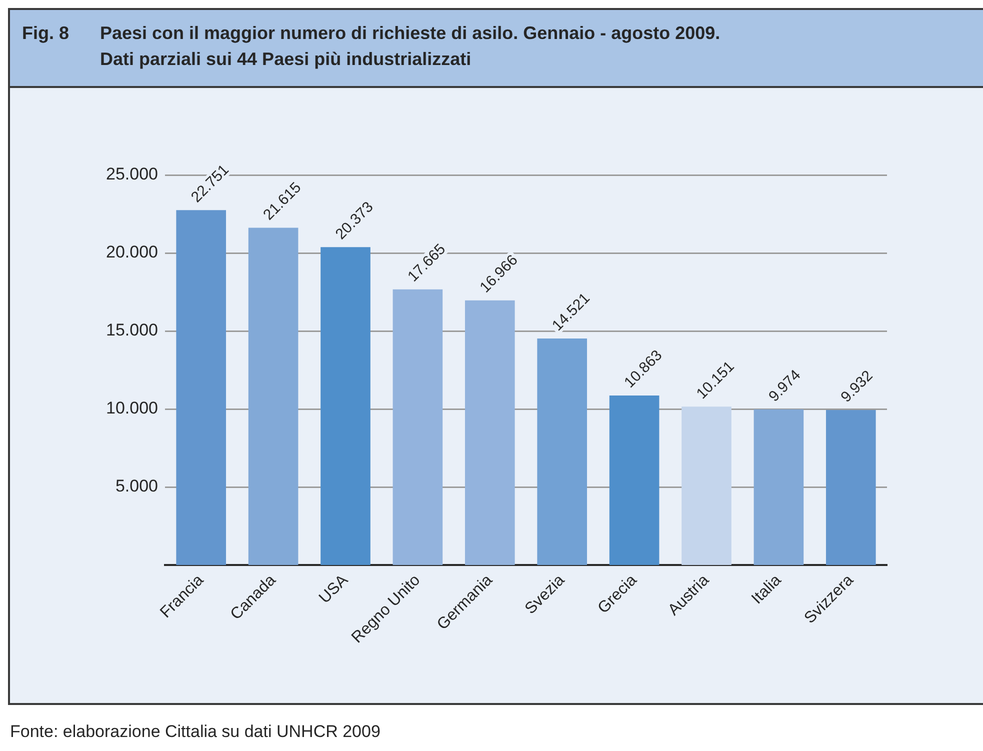  Describe the element at coordinates (410, 33) in the screenshot. I see `chart-title: Paesi con il maggior numero di richieste di asilo. Gennaio - agosto 2009.` at that location.